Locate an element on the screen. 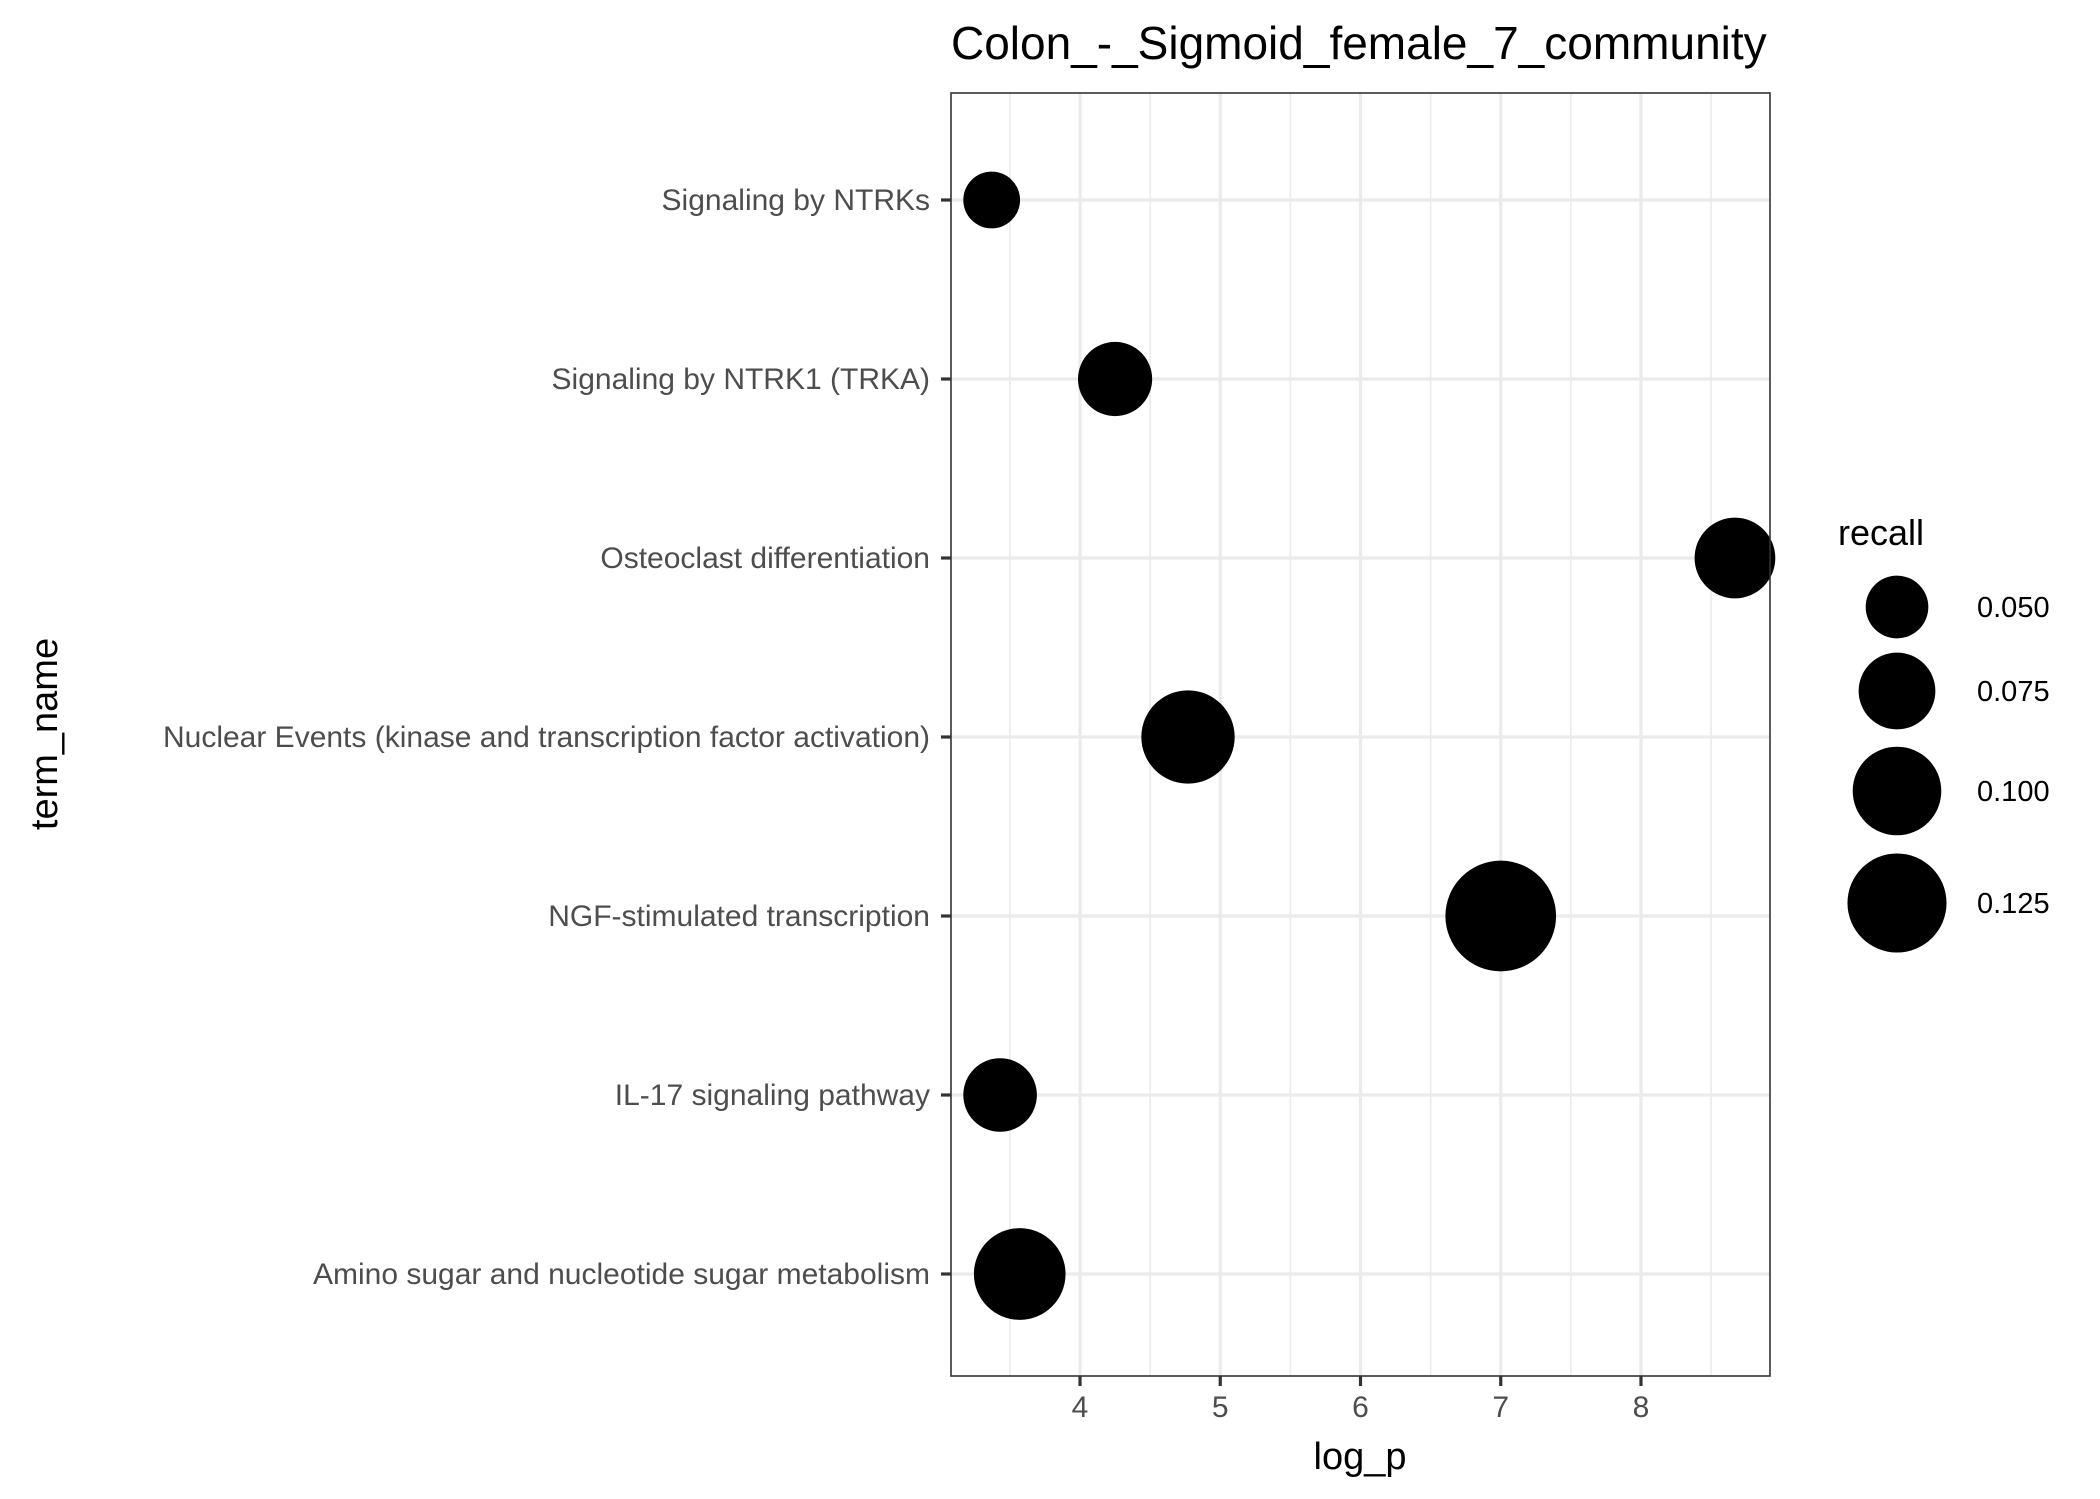 The image size is (2100, 1499). x-tick-label: 5 is located at coordinates (1220, 1407).